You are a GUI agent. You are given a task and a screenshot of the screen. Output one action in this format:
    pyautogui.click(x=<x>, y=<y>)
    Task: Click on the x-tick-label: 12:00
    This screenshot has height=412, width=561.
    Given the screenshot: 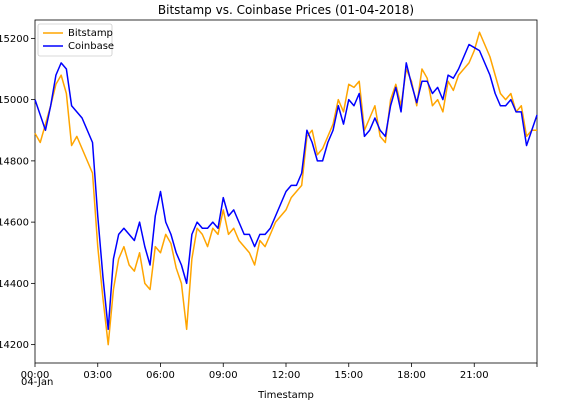 What is the action you would take?
    pyautogui.click(x=286, y=375)
    